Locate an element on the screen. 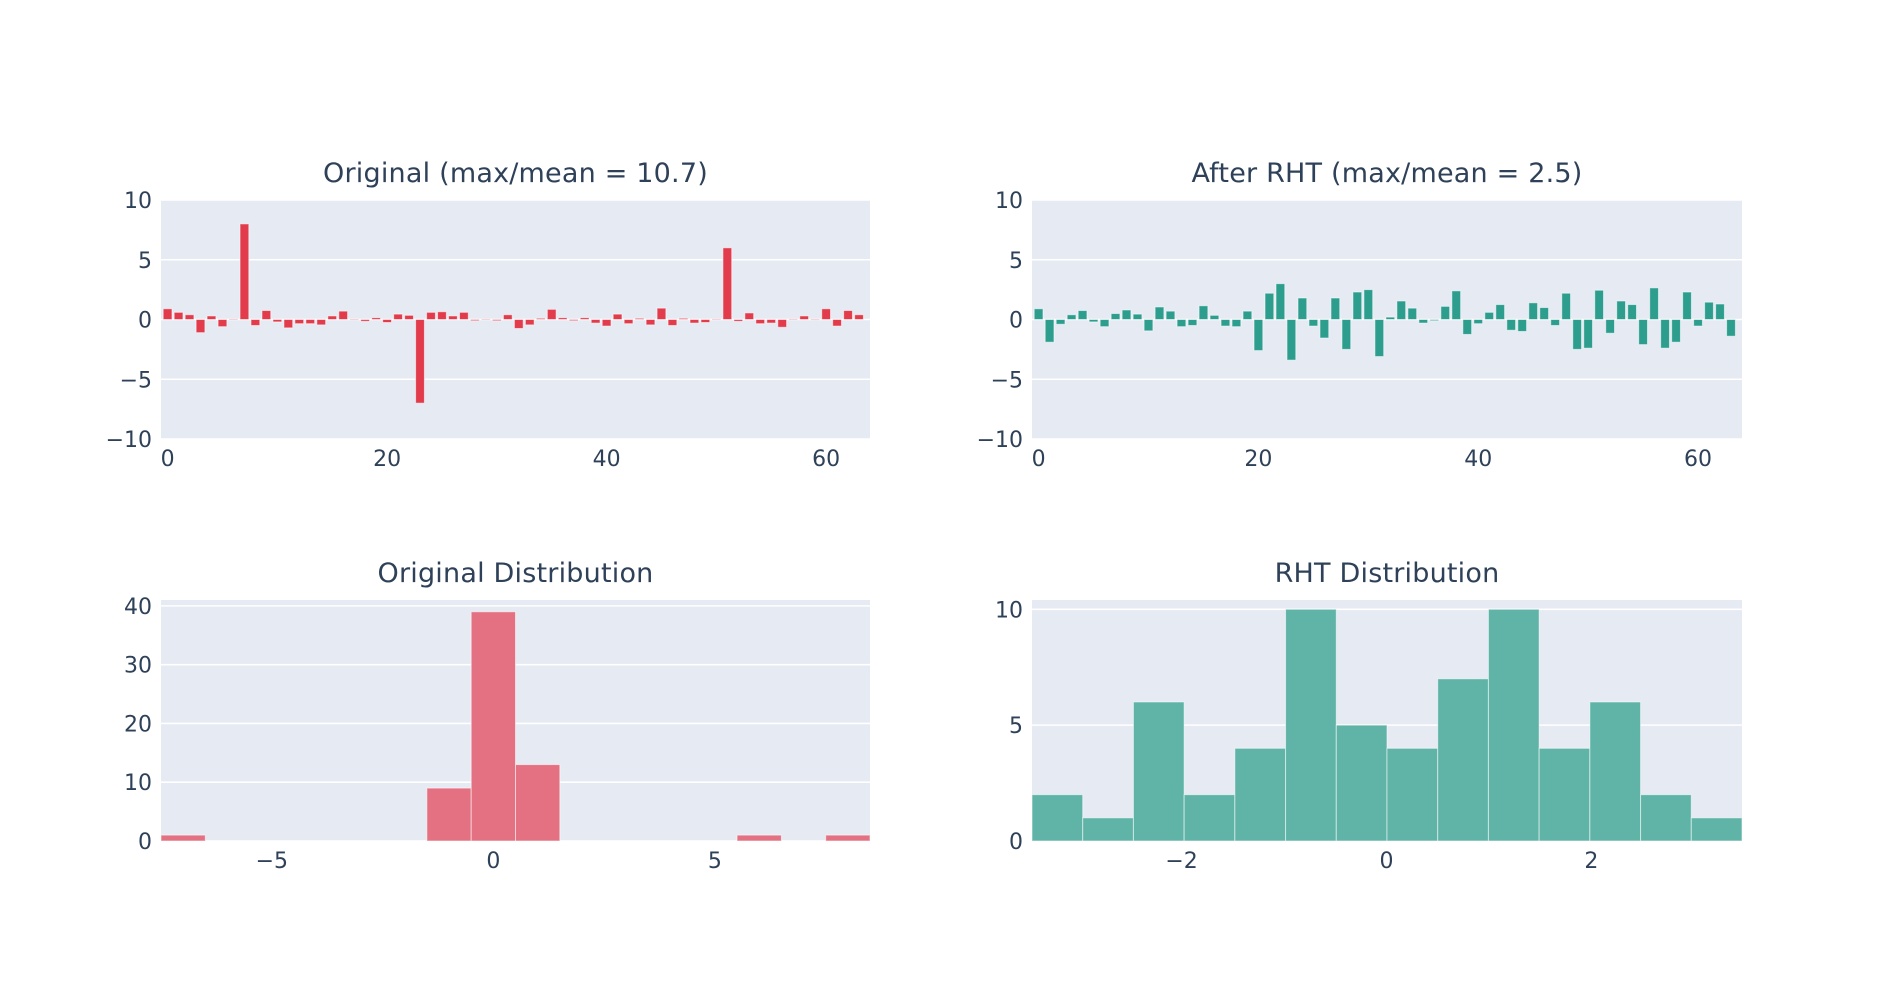 This screenshot has height=1000, width=1900. y-tick-label-20: 20 is located at coordinates (138, 724).